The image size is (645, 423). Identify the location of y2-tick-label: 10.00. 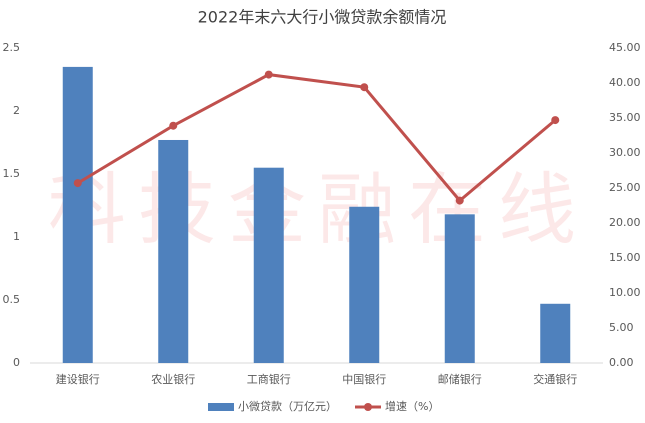
(625, 292).